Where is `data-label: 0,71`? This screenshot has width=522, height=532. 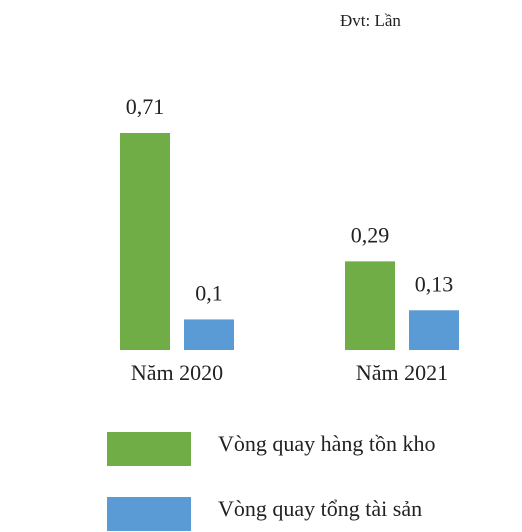
data-label: 0,71 is located at coordinates (145, 106).